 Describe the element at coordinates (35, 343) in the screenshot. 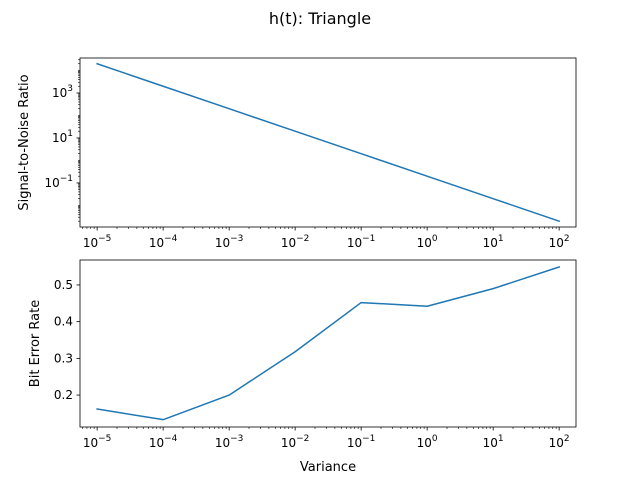

I see `y-axis-label: Bit Error Rate` at that location.